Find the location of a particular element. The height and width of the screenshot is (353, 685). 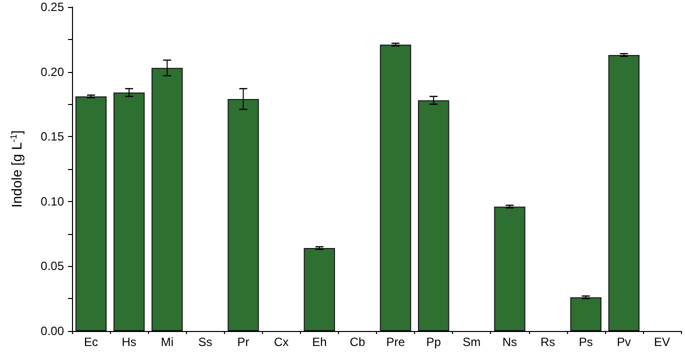

x-tick-label: Pre is located at coordinates (396, 342).